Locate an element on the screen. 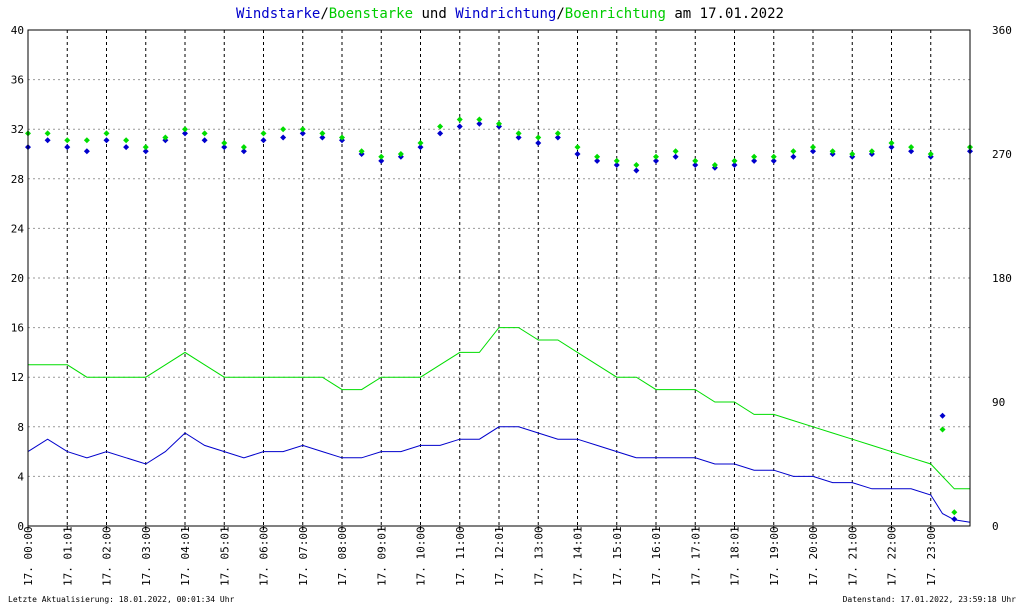  y-right-tick-label: 180 is located at coordinates (1002, 278).